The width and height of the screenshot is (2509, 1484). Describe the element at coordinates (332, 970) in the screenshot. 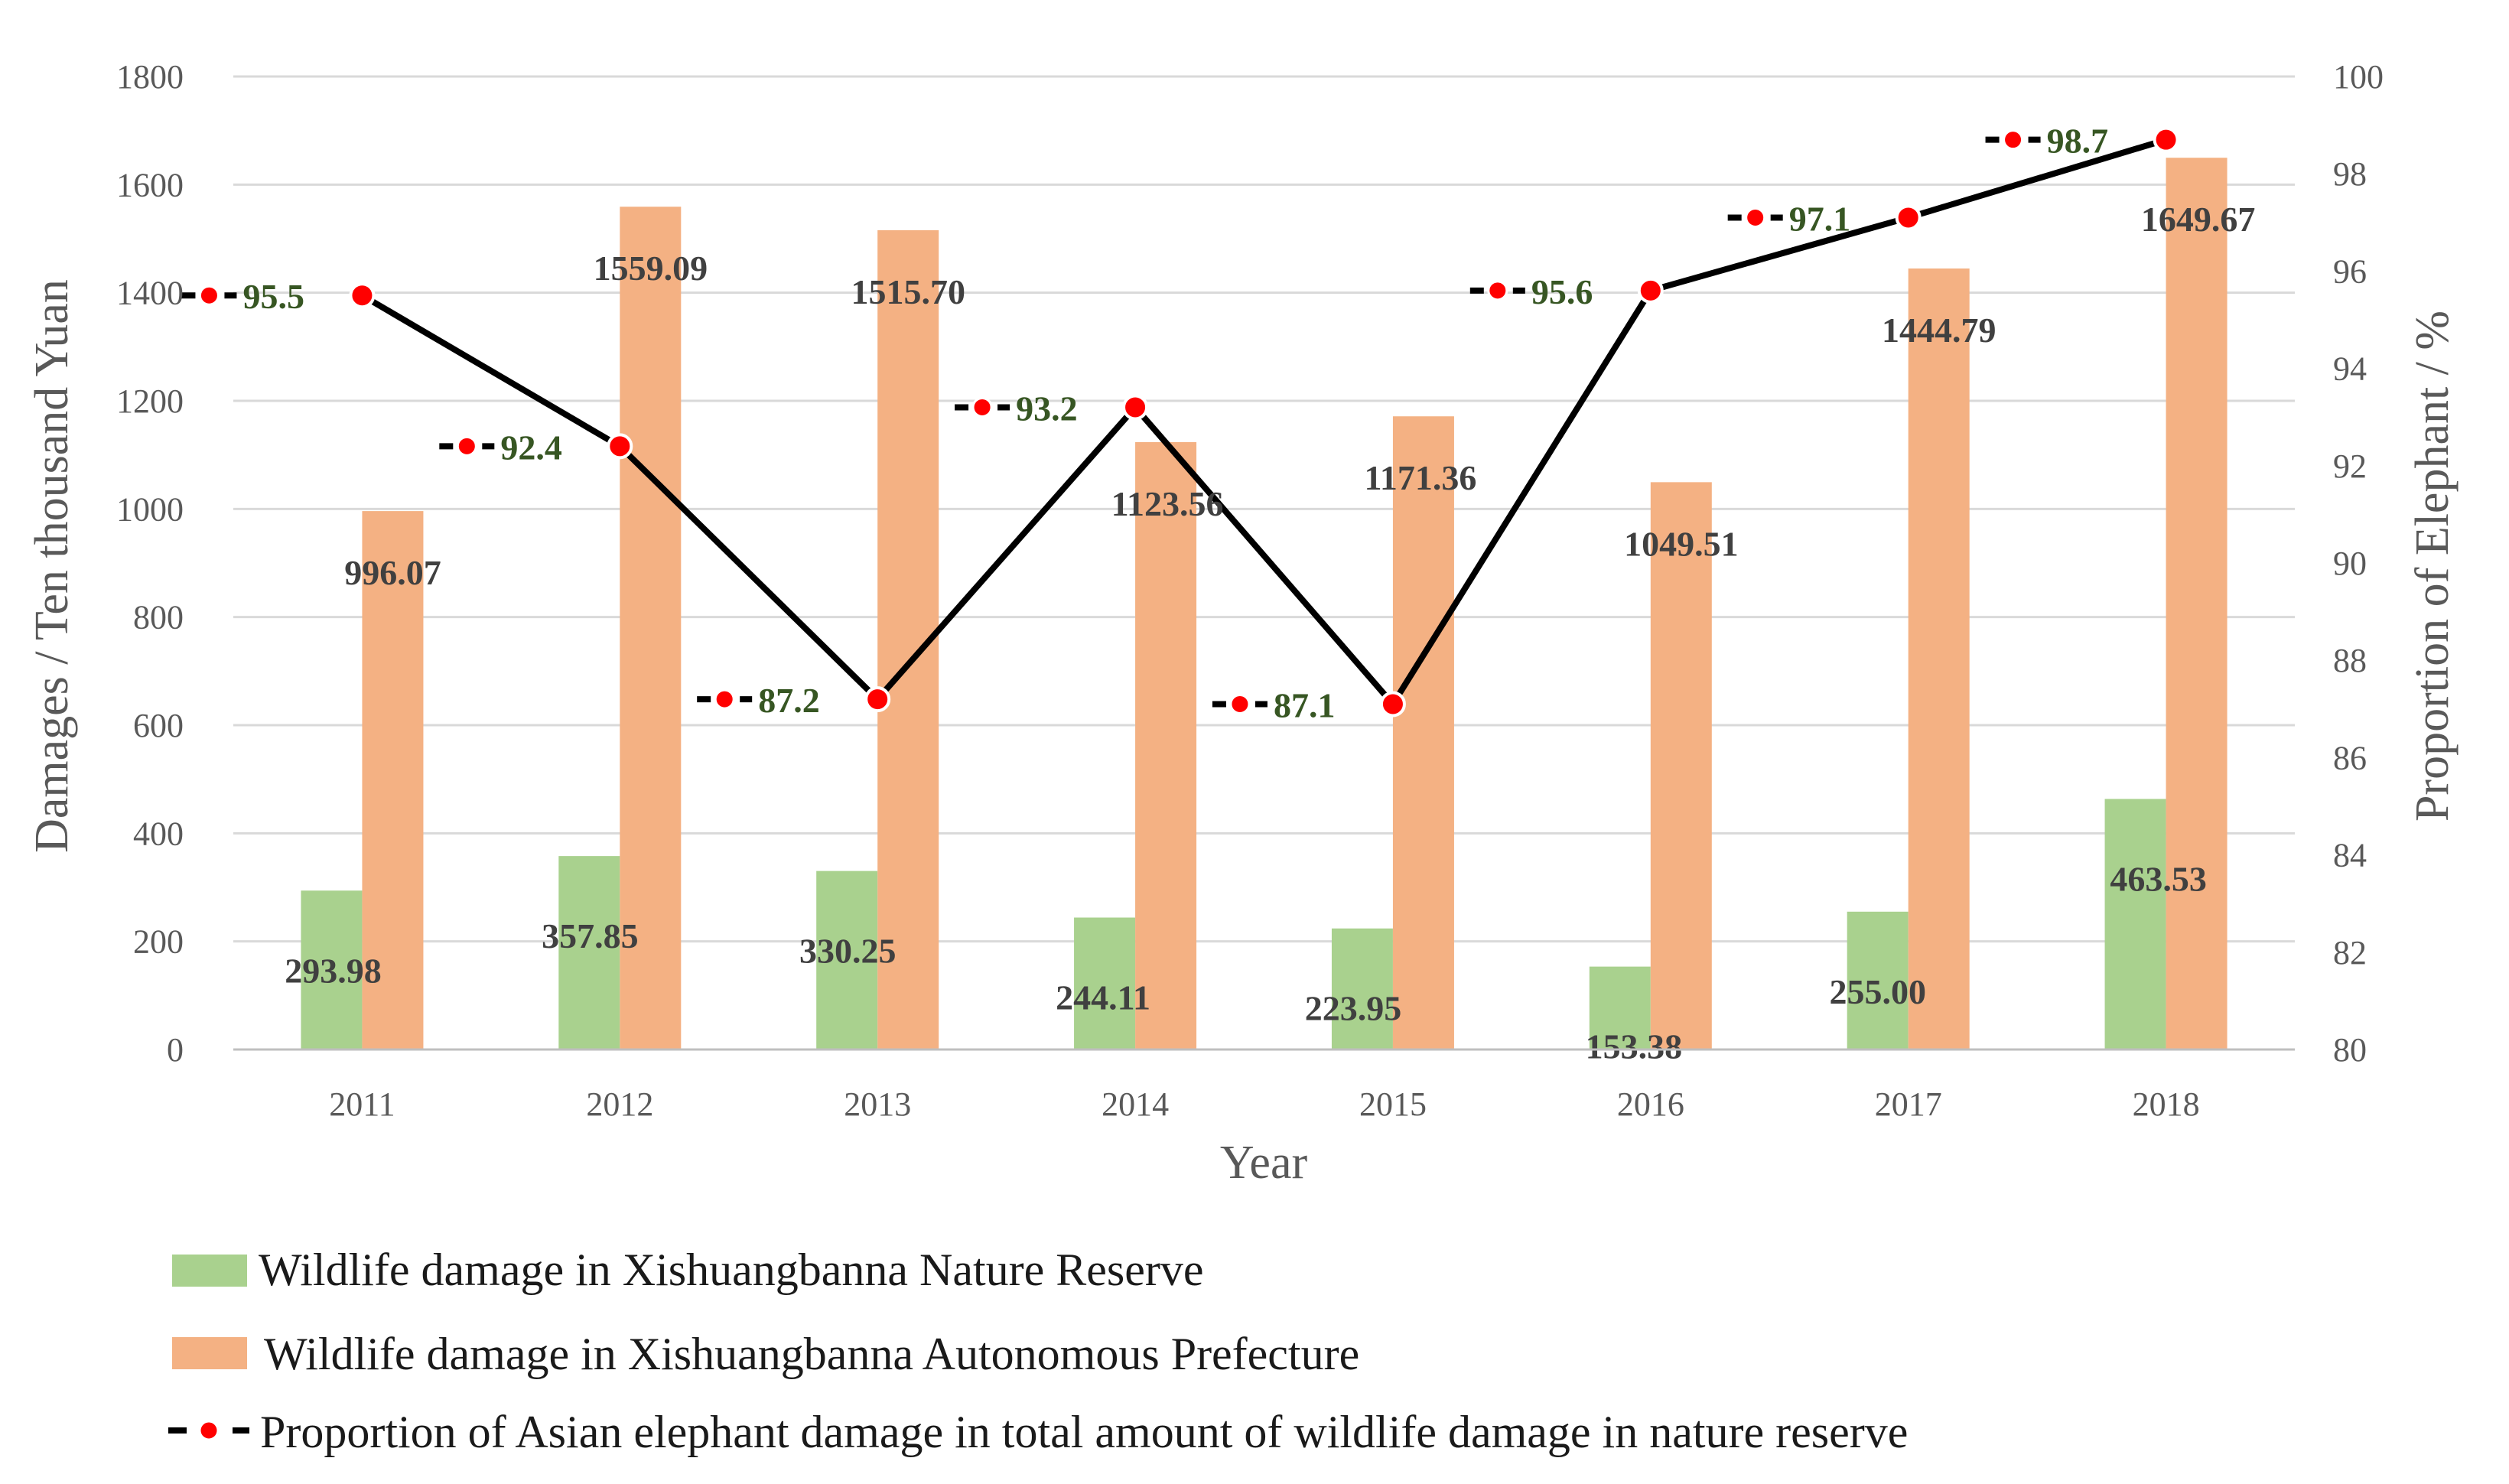

I see `bar-reserve-2011` at that location.